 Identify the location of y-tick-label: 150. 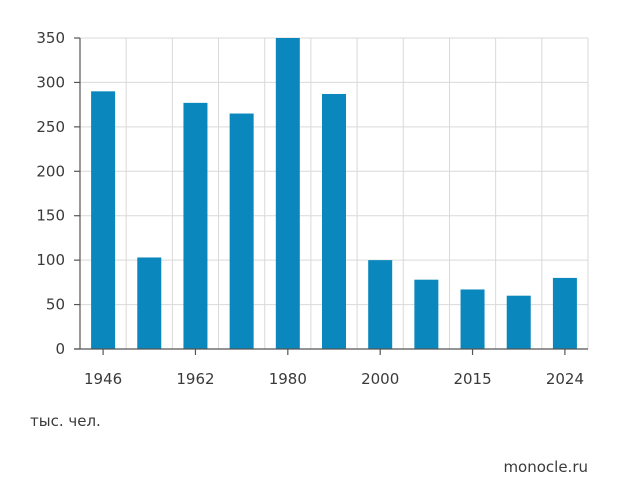
(50, 216).